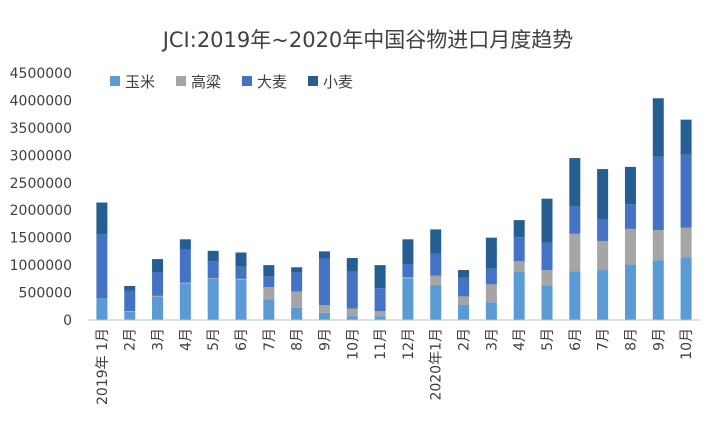 The height and width of the screenshot is (426, 710). Describe the element at coordinates (45, 294) in the screenshot. I see `y-tick-label: 500000` at that location.